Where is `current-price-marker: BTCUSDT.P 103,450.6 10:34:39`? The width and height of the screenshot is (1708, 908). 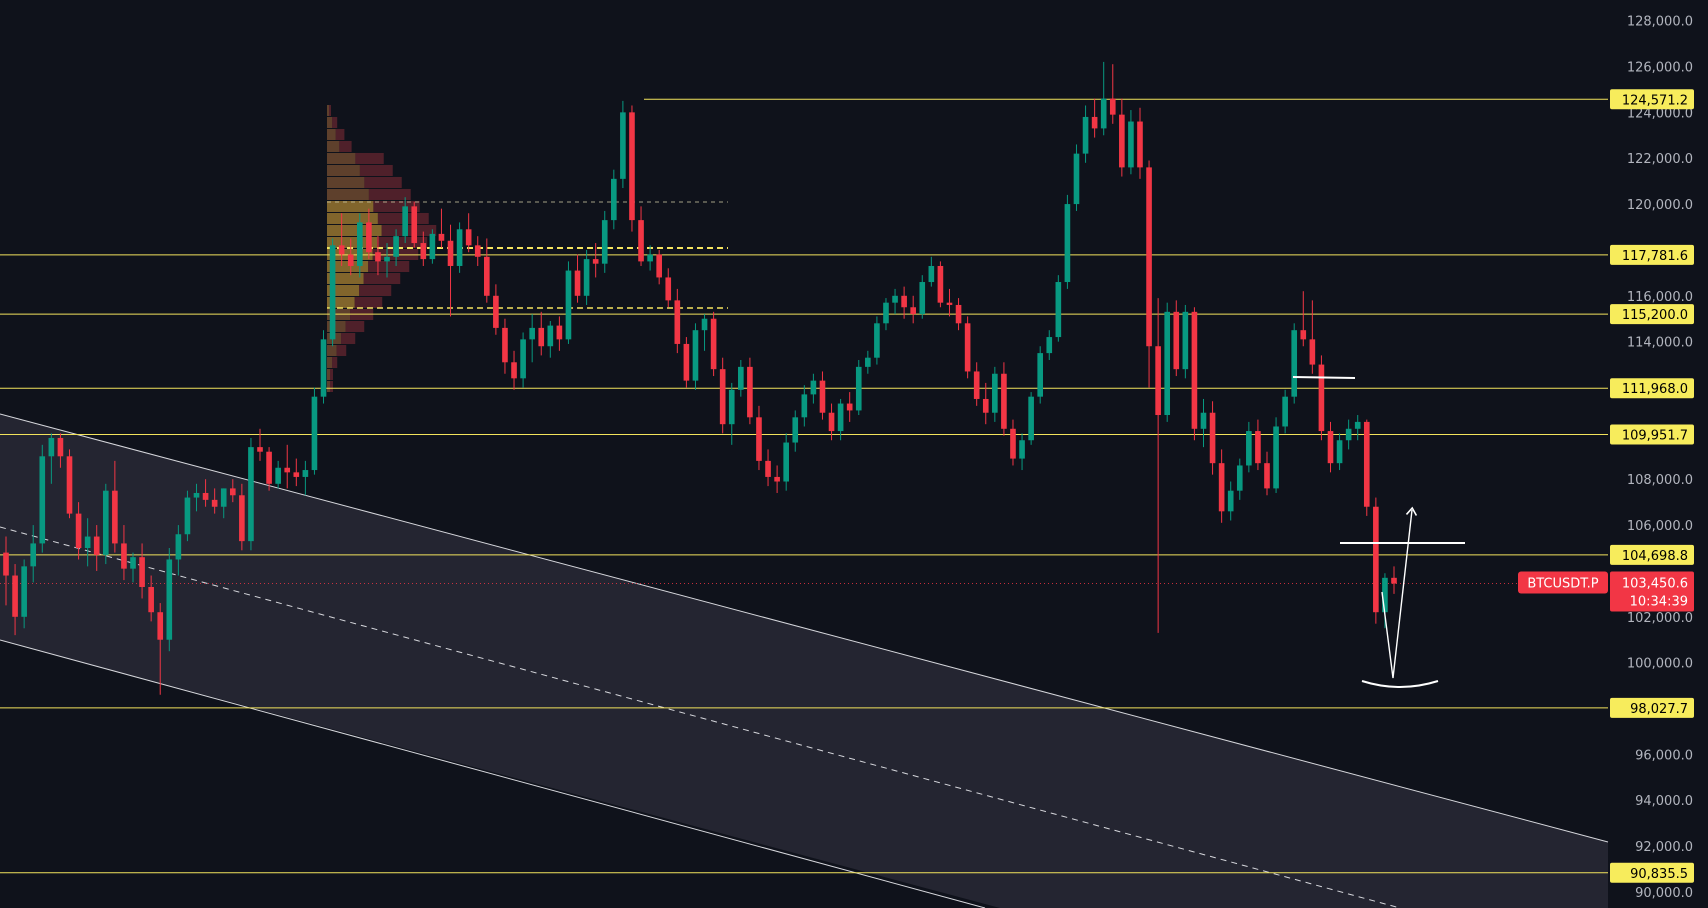
current-price-marker: BTCUSDT.P 103,450.6 10:34:39 is located at coordinates (1606, 591).